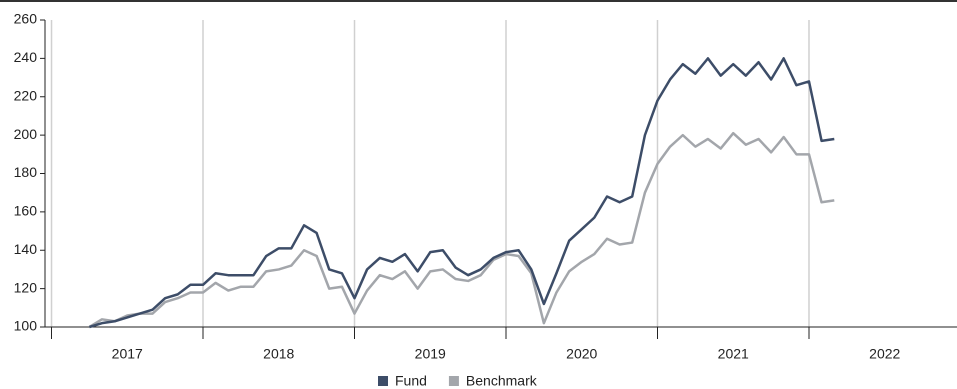 Image resolution: width=957 pixels, height=389 pixels. I want to click on x-tick-label: 2022, so click(884, 354).